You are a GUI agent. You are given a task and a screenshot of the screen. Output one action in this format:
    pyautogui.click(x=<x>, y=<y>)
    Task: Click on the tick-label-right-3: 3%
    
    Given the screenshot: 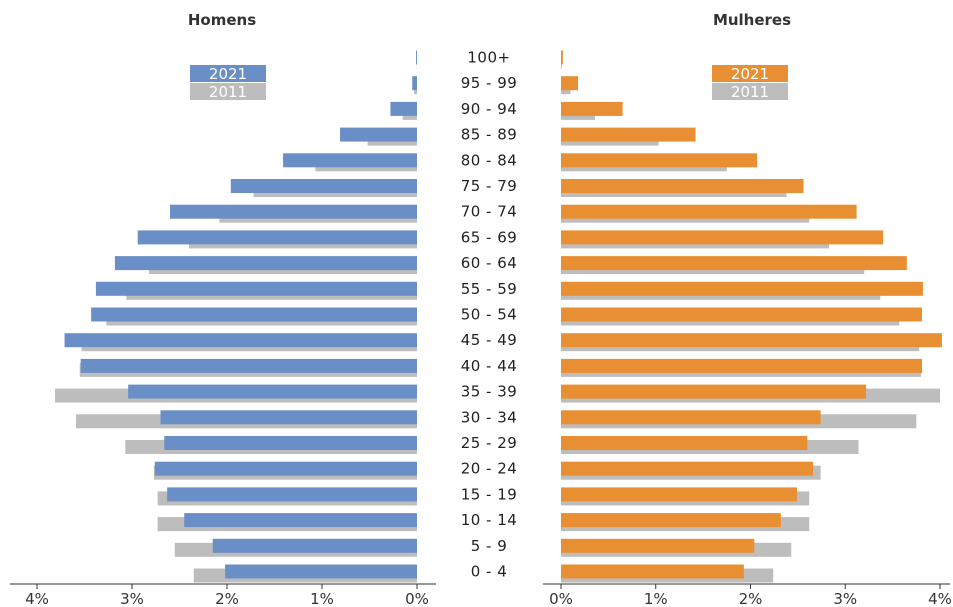 What is the action you would take?
    pyautogui.click(x=845, y=598)
    